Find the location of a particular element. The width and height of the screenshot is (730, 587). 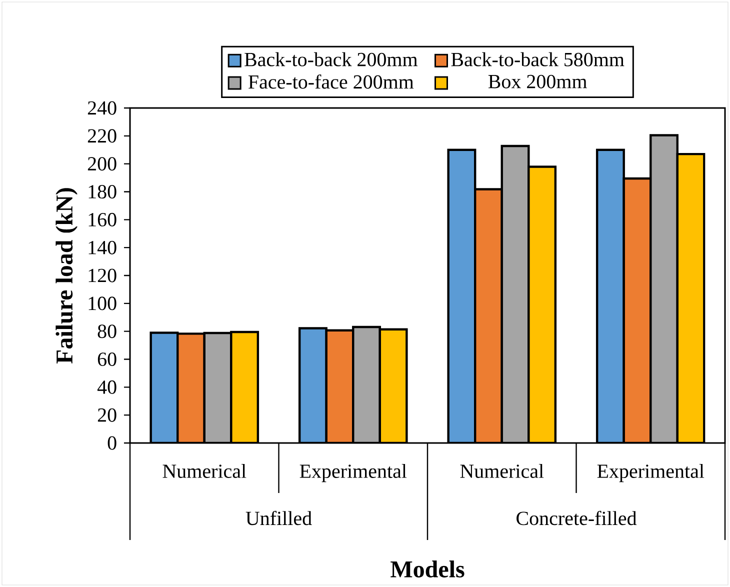

y-tick-label: 60 is located at coordinates (107, 359).